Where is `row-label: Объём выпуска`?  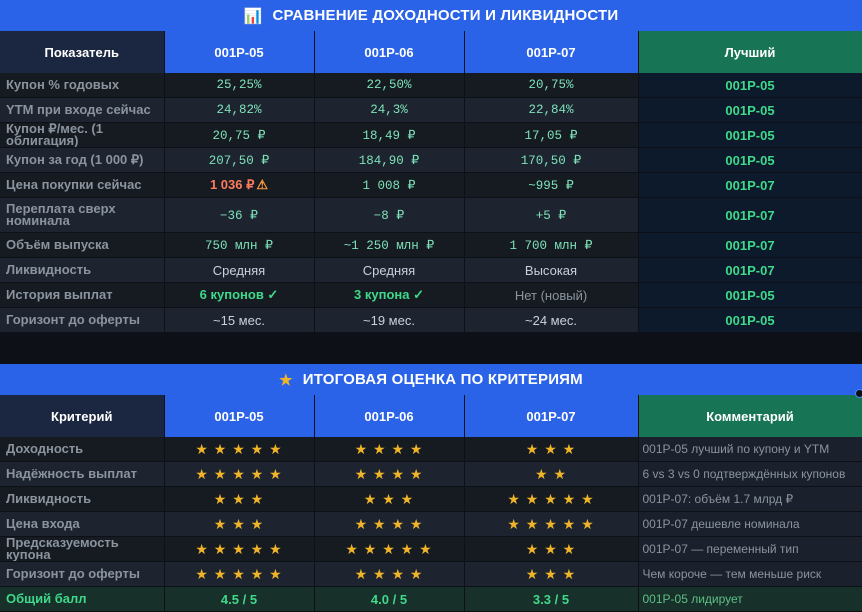 row-label: Объём выпуска is located at coordinates (82, 245).